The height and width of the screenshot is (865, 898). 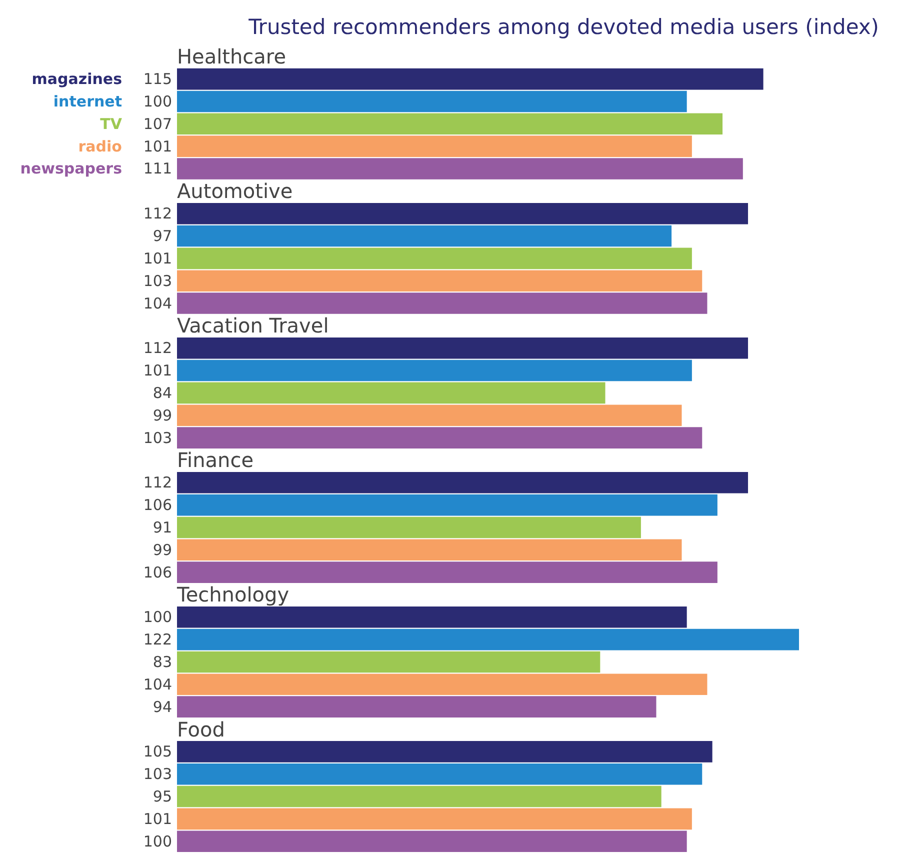 I want to click on data-label: 97, so click(x=162, y=236).